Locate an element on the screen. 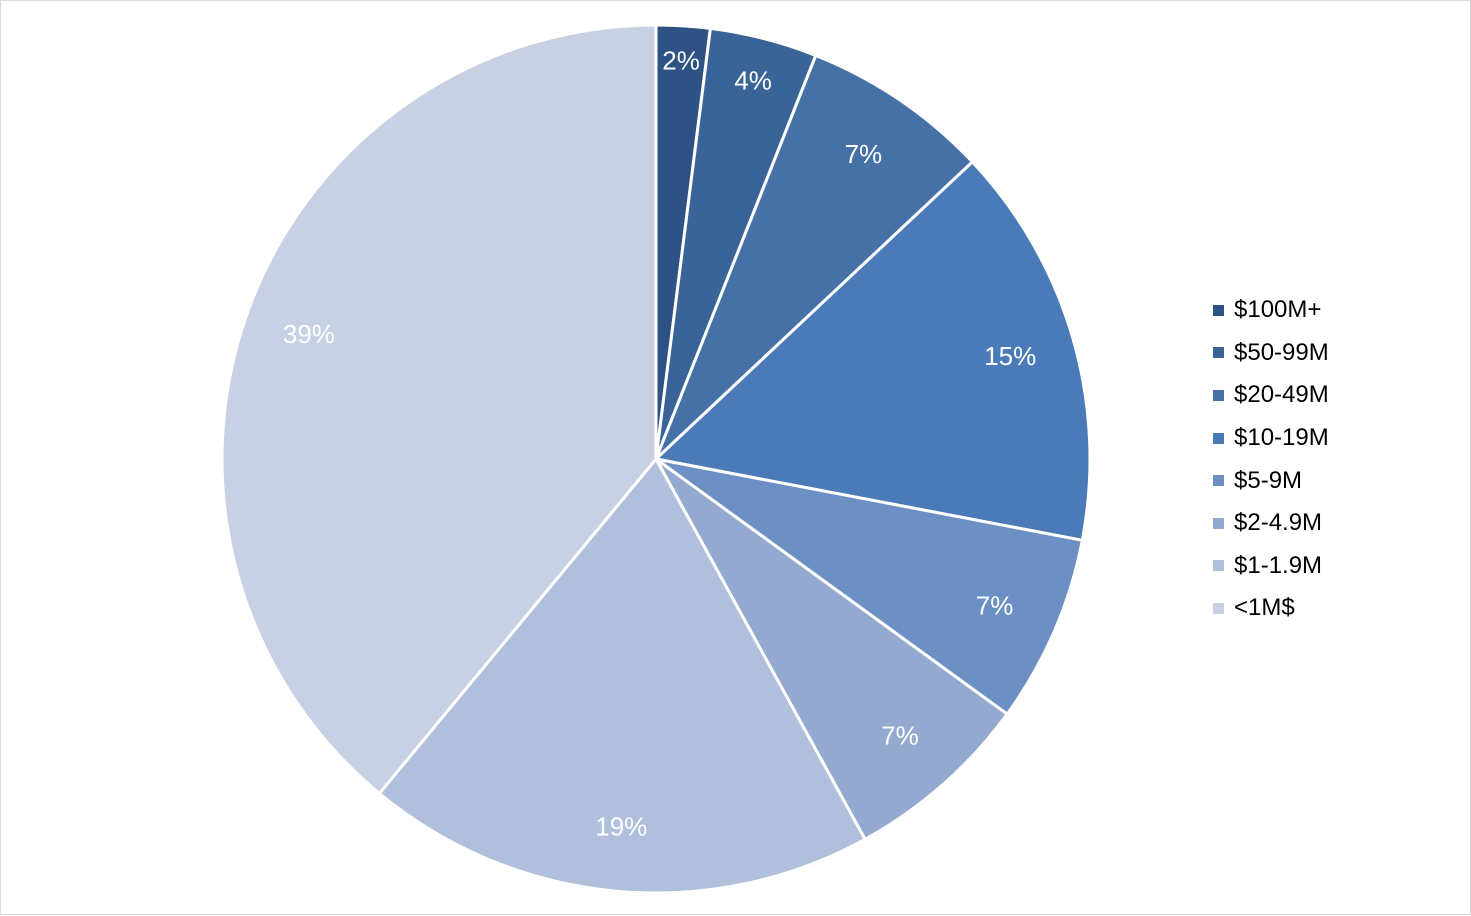  legend-label: $20-49M is located at coordinates (1281, 395).